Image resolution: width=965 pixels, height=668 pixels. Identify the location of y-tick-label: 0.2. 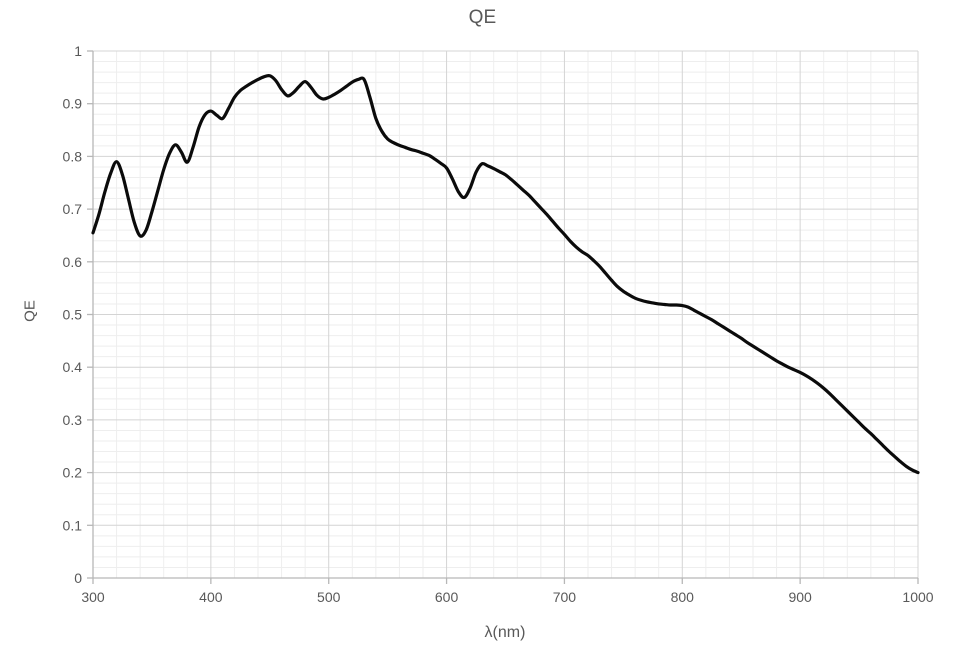
(73, 473).